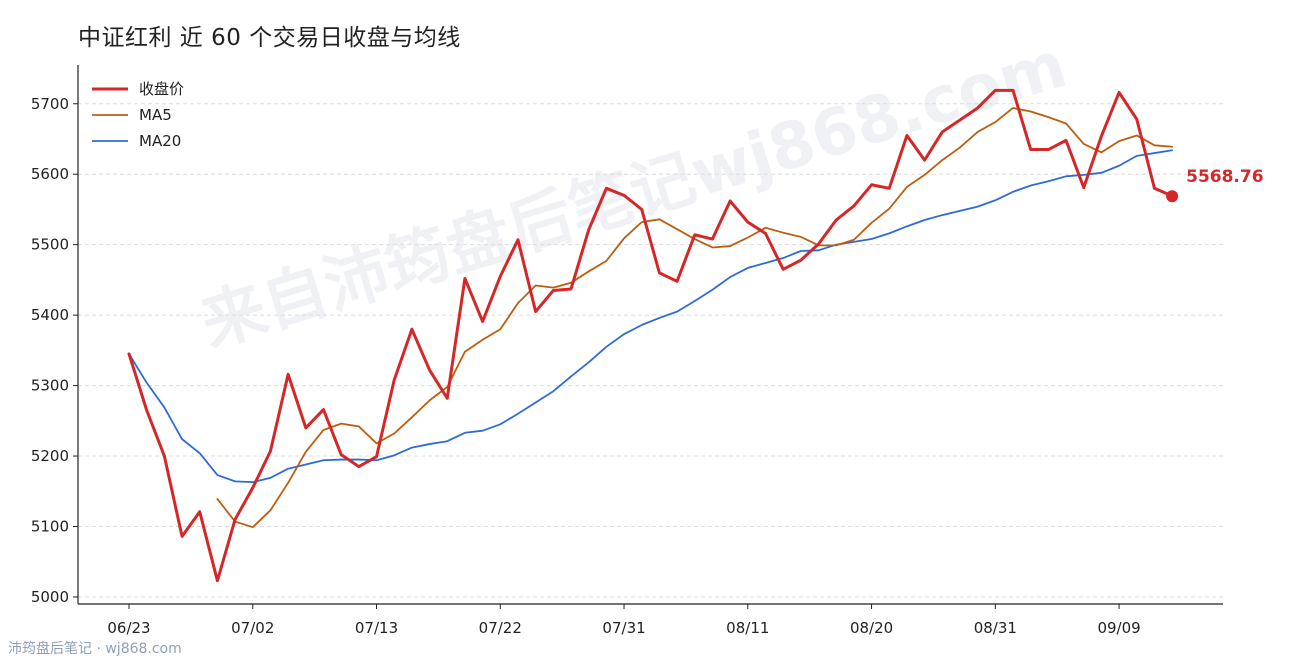 Image resolution: width=1290 pixels, height=660 pixels. I want to click on y-tick-label: 5500, so click(50, 245).